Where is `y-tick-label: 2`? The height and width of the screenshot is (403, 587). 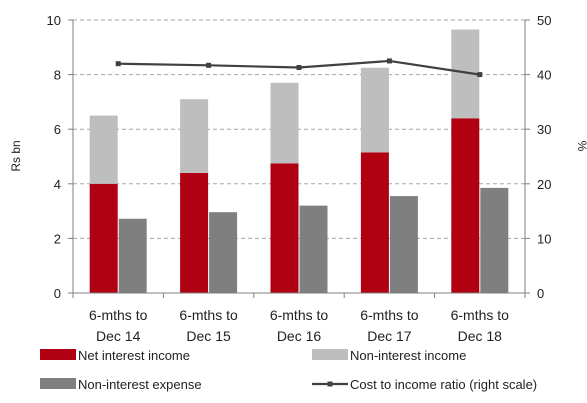
y-tick-label: 2 is located at coordinates (57, 238).